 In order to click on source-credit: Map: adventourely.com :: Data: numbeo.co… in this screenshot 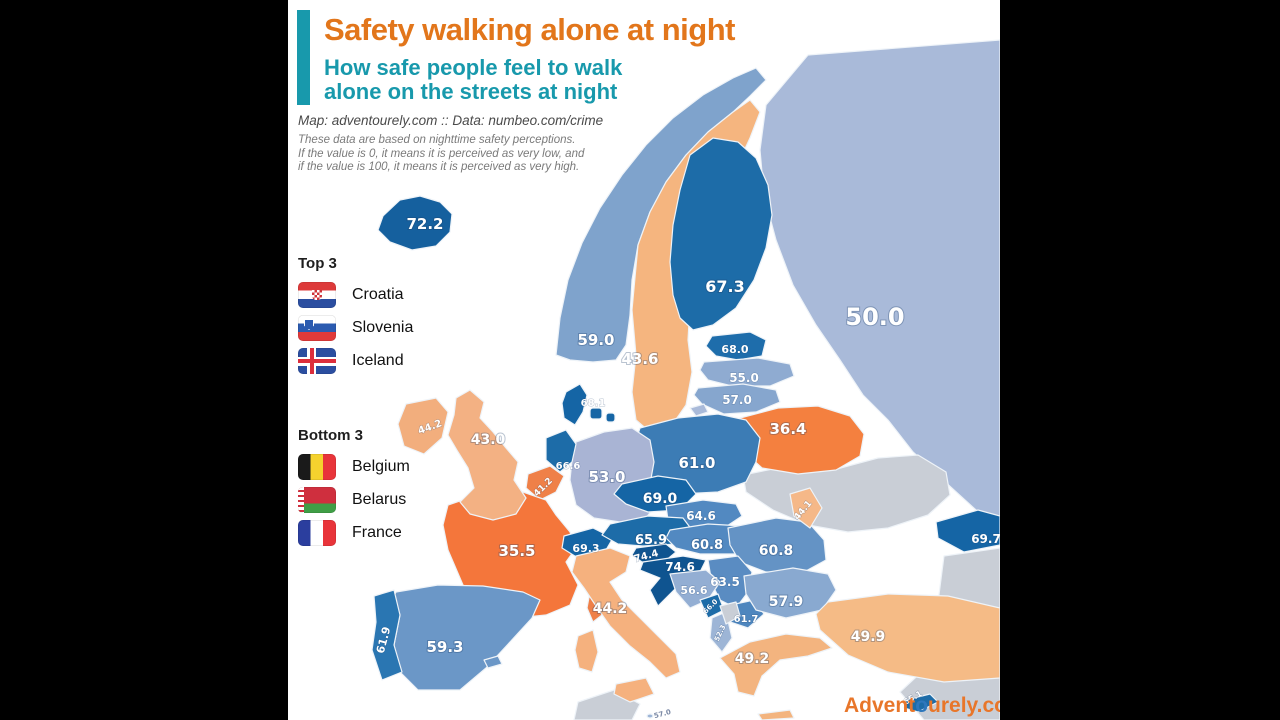, I will do `click(451, 120)`.